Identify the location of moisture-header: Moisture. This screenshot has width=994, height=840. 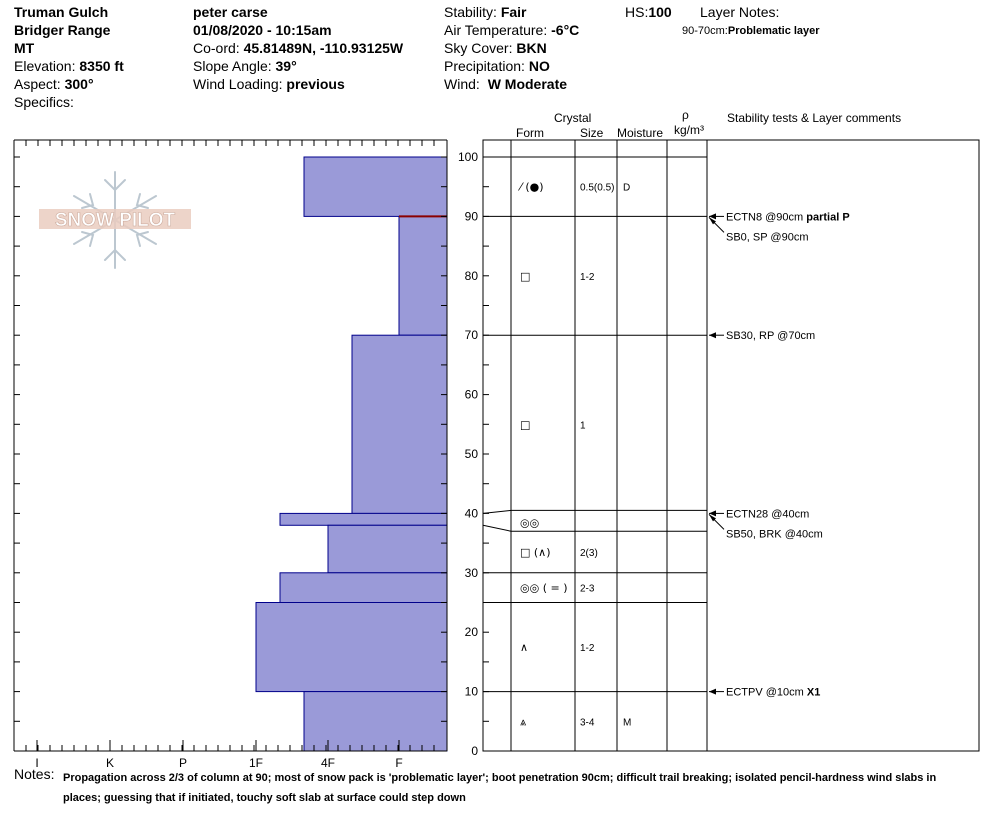
(640, 133).